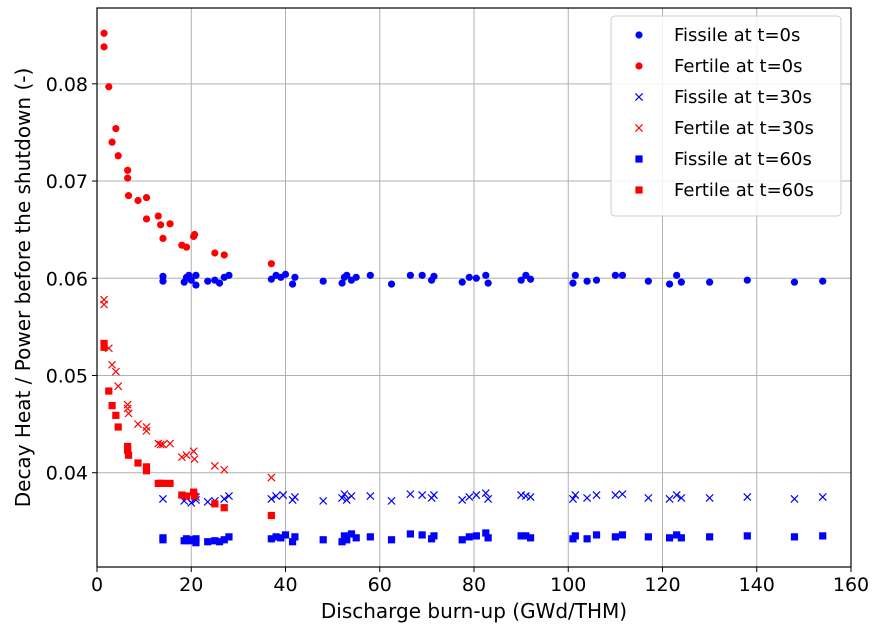 The image size is (877, 630). I want to click on x-tick-label: 80, so click(474, 585).